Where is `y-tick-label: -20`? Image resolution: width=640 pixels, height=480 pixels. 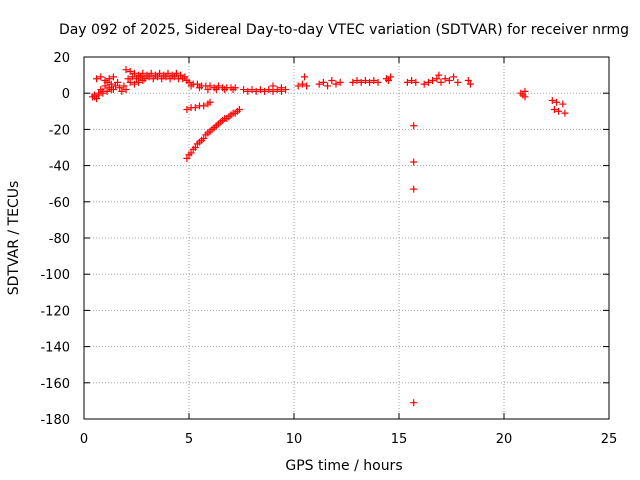 y-tick-label: -20 is located at coordinates (59, 130).